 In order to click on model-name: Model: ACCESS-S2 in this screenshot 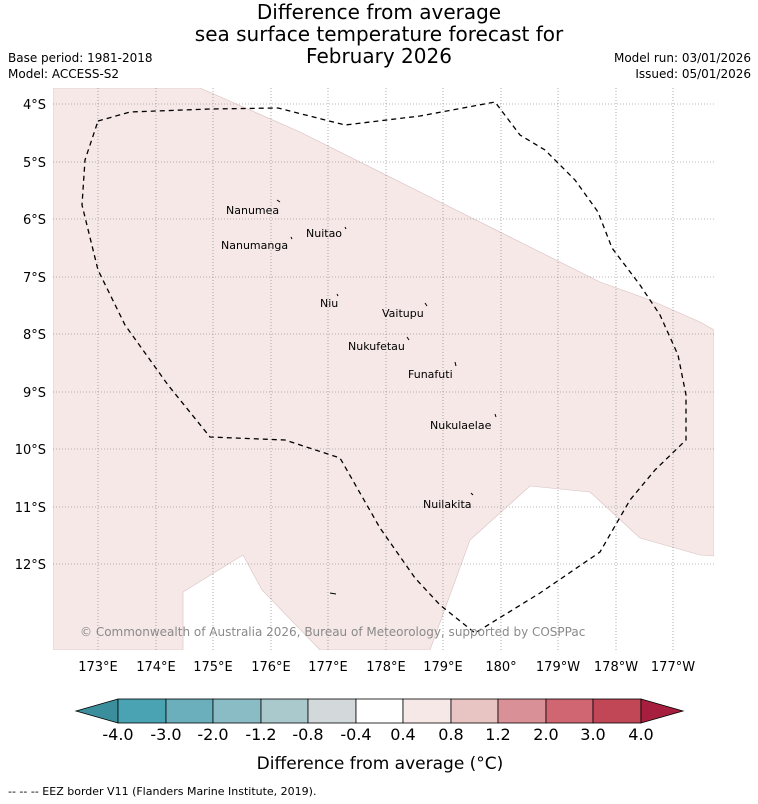, I will do `click(64, 74)`.